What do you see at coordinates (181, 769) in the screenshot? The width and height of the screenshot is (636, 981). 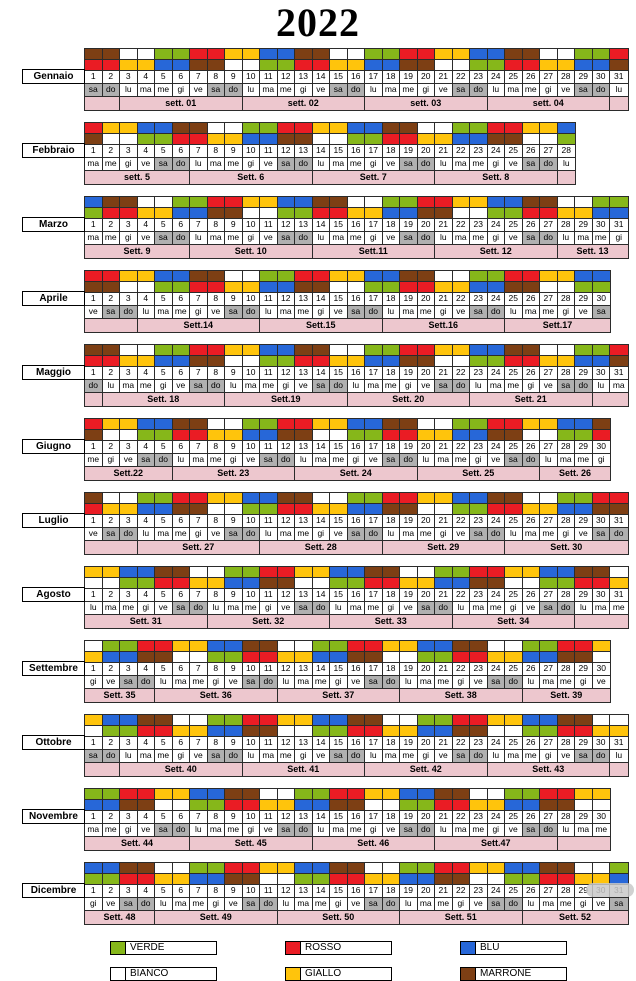 I see `week-segment: Sett. 40` at bounding box center [181, 769].